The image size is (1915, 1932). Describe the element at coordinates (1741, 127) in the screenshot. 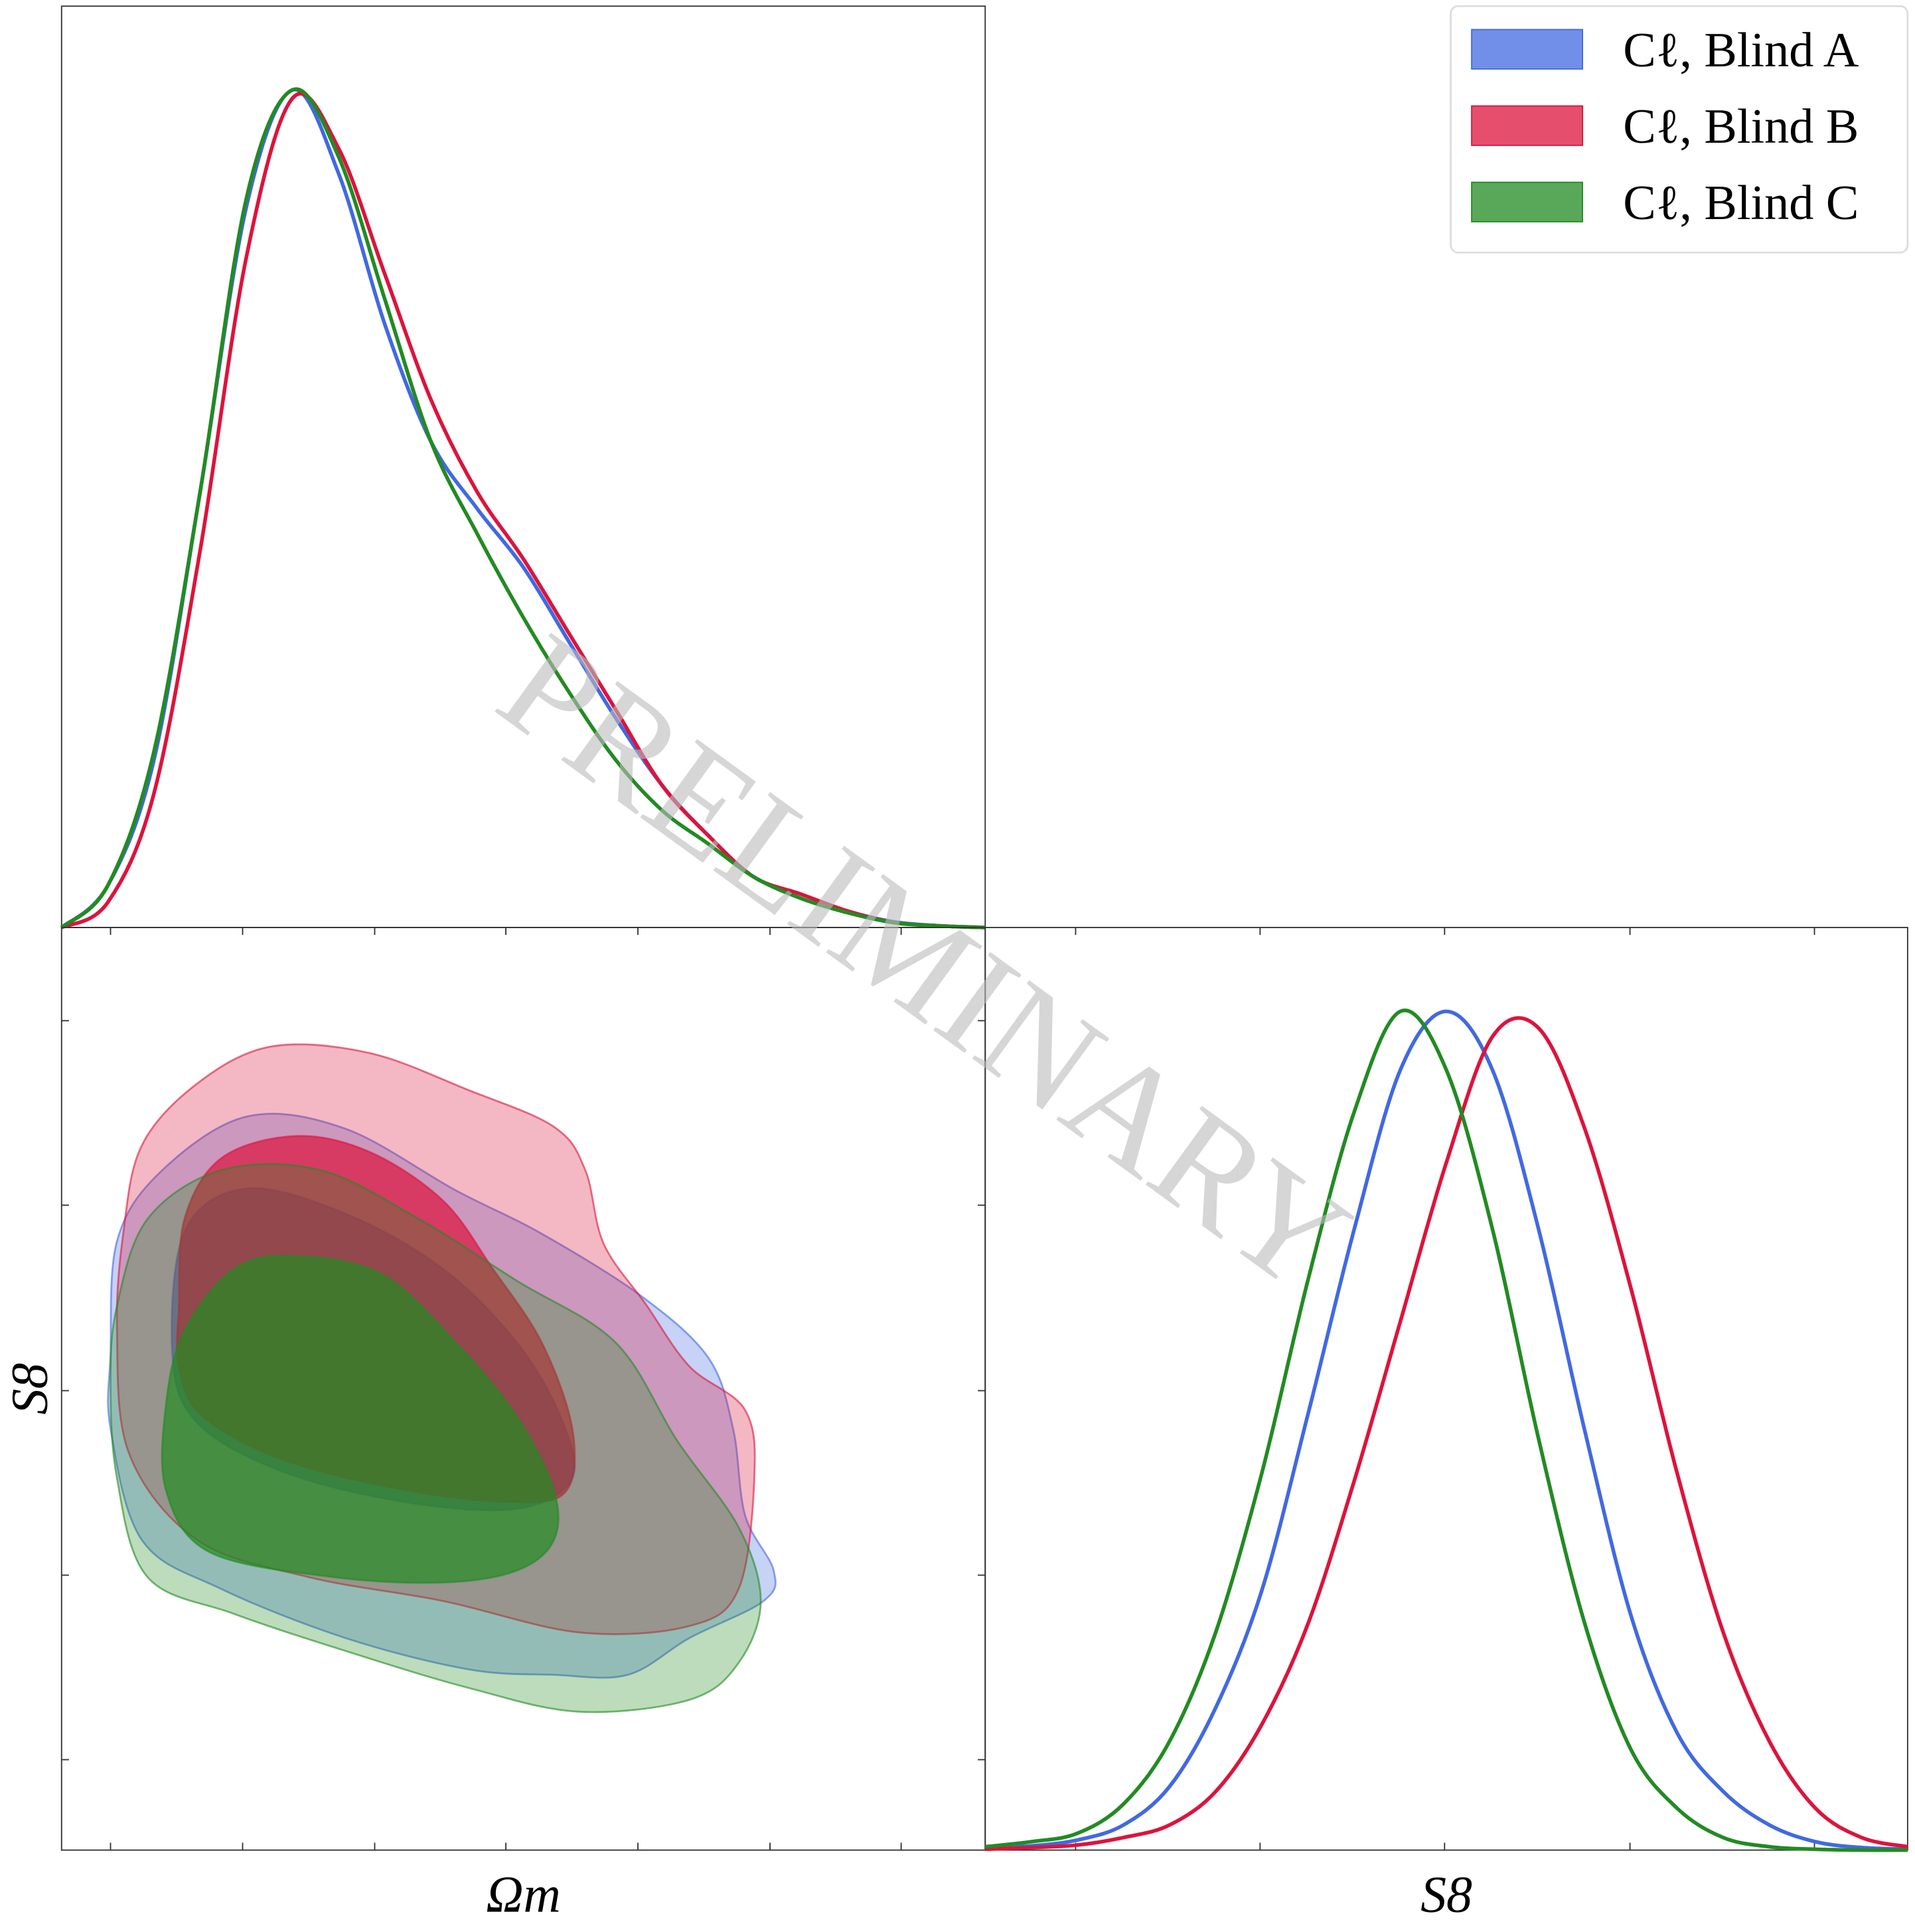

I see `legend-label: Cℓ, Blind B` at that location.